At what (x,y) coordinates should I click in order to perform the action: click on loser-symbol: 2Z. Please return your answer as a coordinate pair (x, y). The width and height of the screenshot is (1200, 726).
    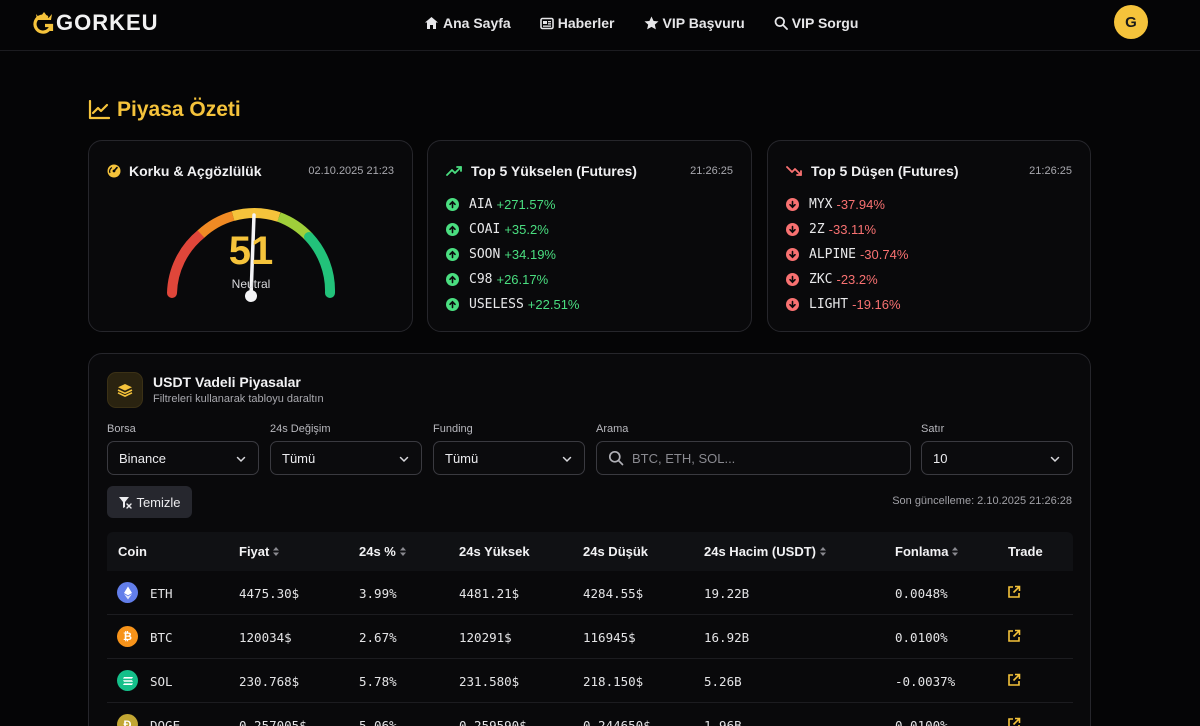
    Looking at the image, I should click on (817, 229).